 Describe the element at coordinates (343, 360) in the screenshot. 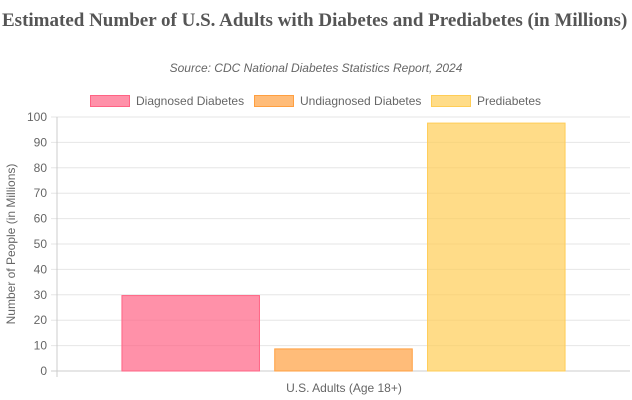

I see `bar-undiagnosed-diabetes` at that location.